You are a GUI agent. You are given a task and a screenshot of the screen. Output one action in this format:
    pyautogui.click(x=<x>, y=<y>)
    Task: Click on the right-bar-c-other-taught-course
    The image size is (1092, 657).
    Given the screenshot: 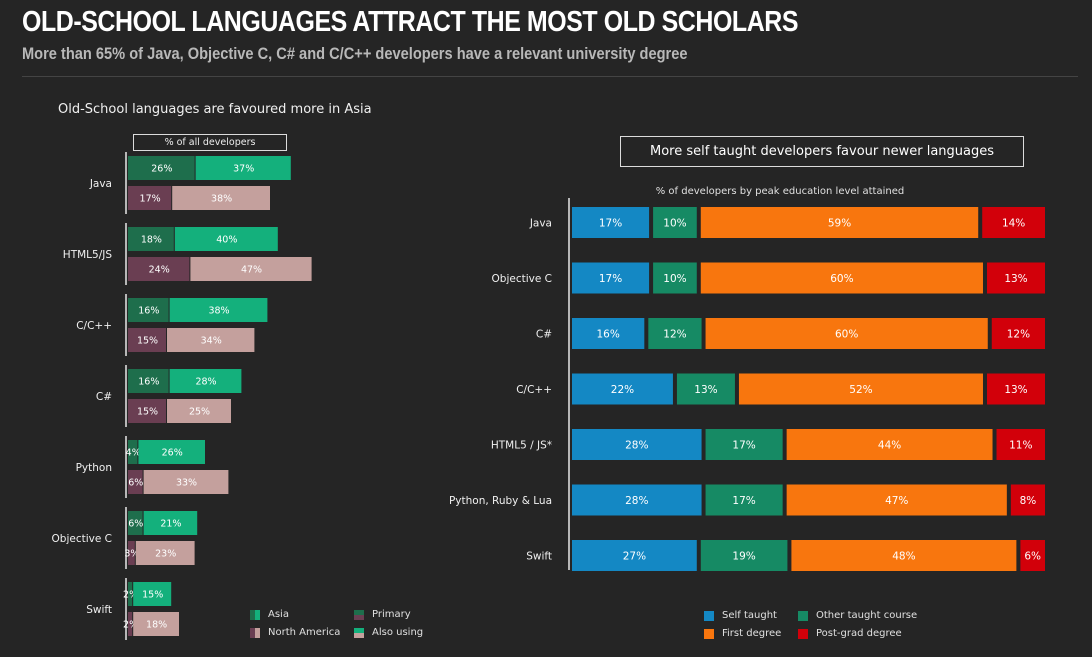 What is the action you would take?
    pyautogui.click(x=675, y=333)
    